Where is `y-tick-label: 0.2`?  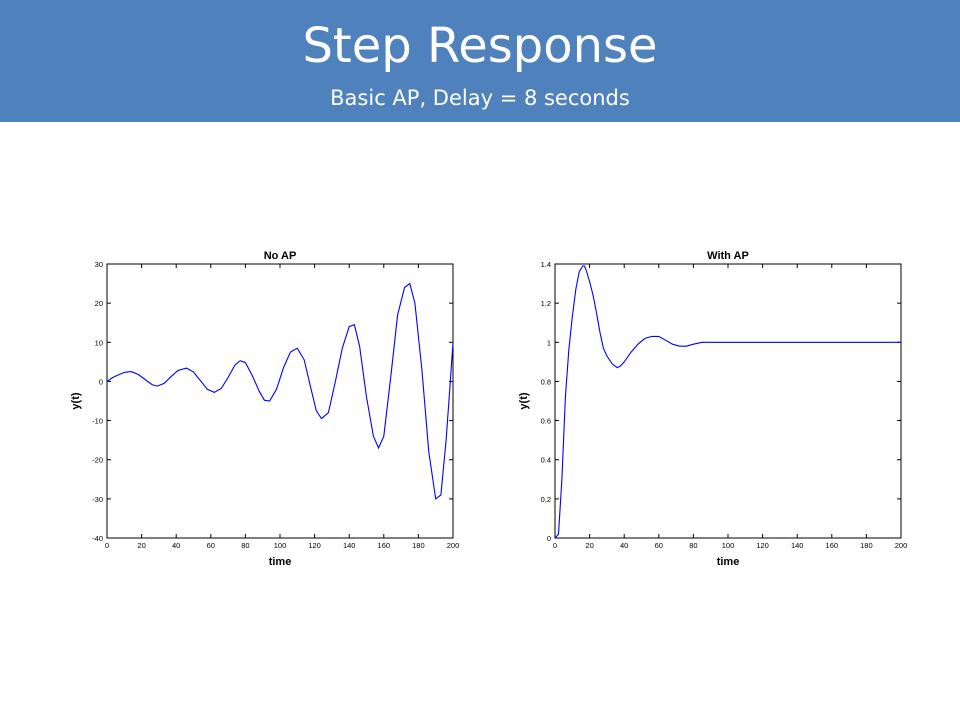
y-tick-label: 0.2 is located at coordinates (546, 499).